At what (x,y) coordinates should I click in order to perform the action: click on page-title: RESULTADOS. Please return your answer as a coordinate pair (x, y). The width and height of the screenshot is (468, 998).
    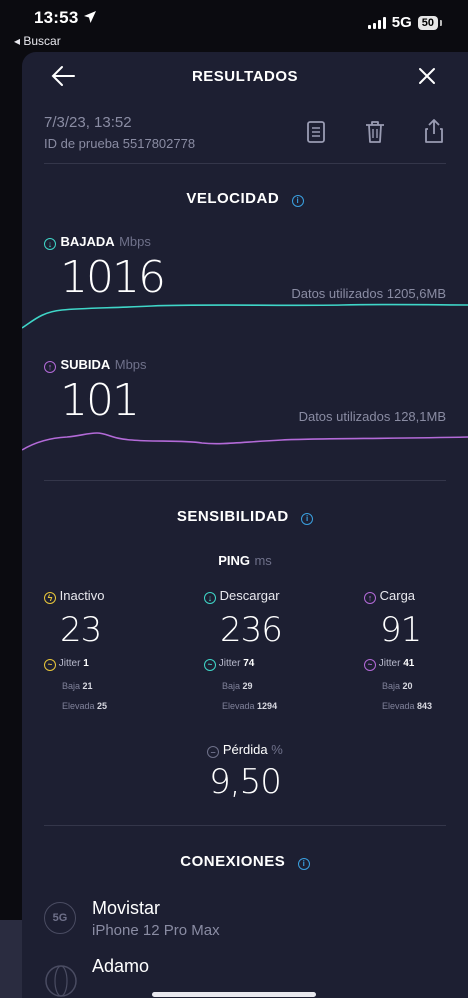
    Looking at the image, I should click on (245, 76).